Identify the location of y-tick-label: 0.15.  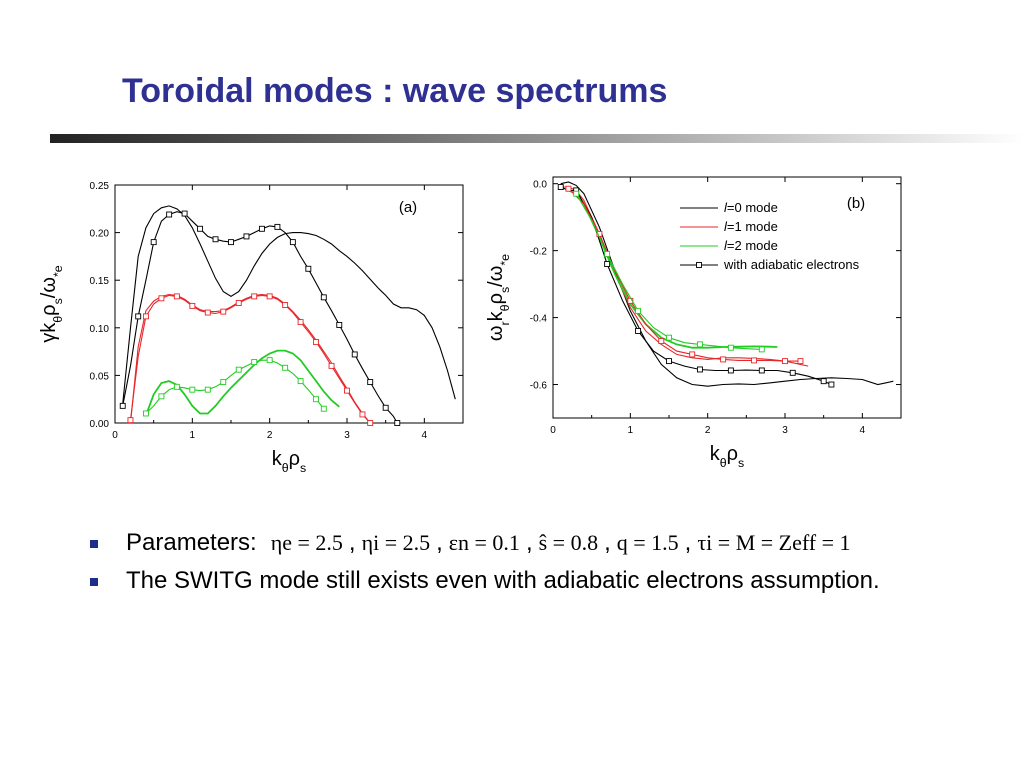
(100, 281).